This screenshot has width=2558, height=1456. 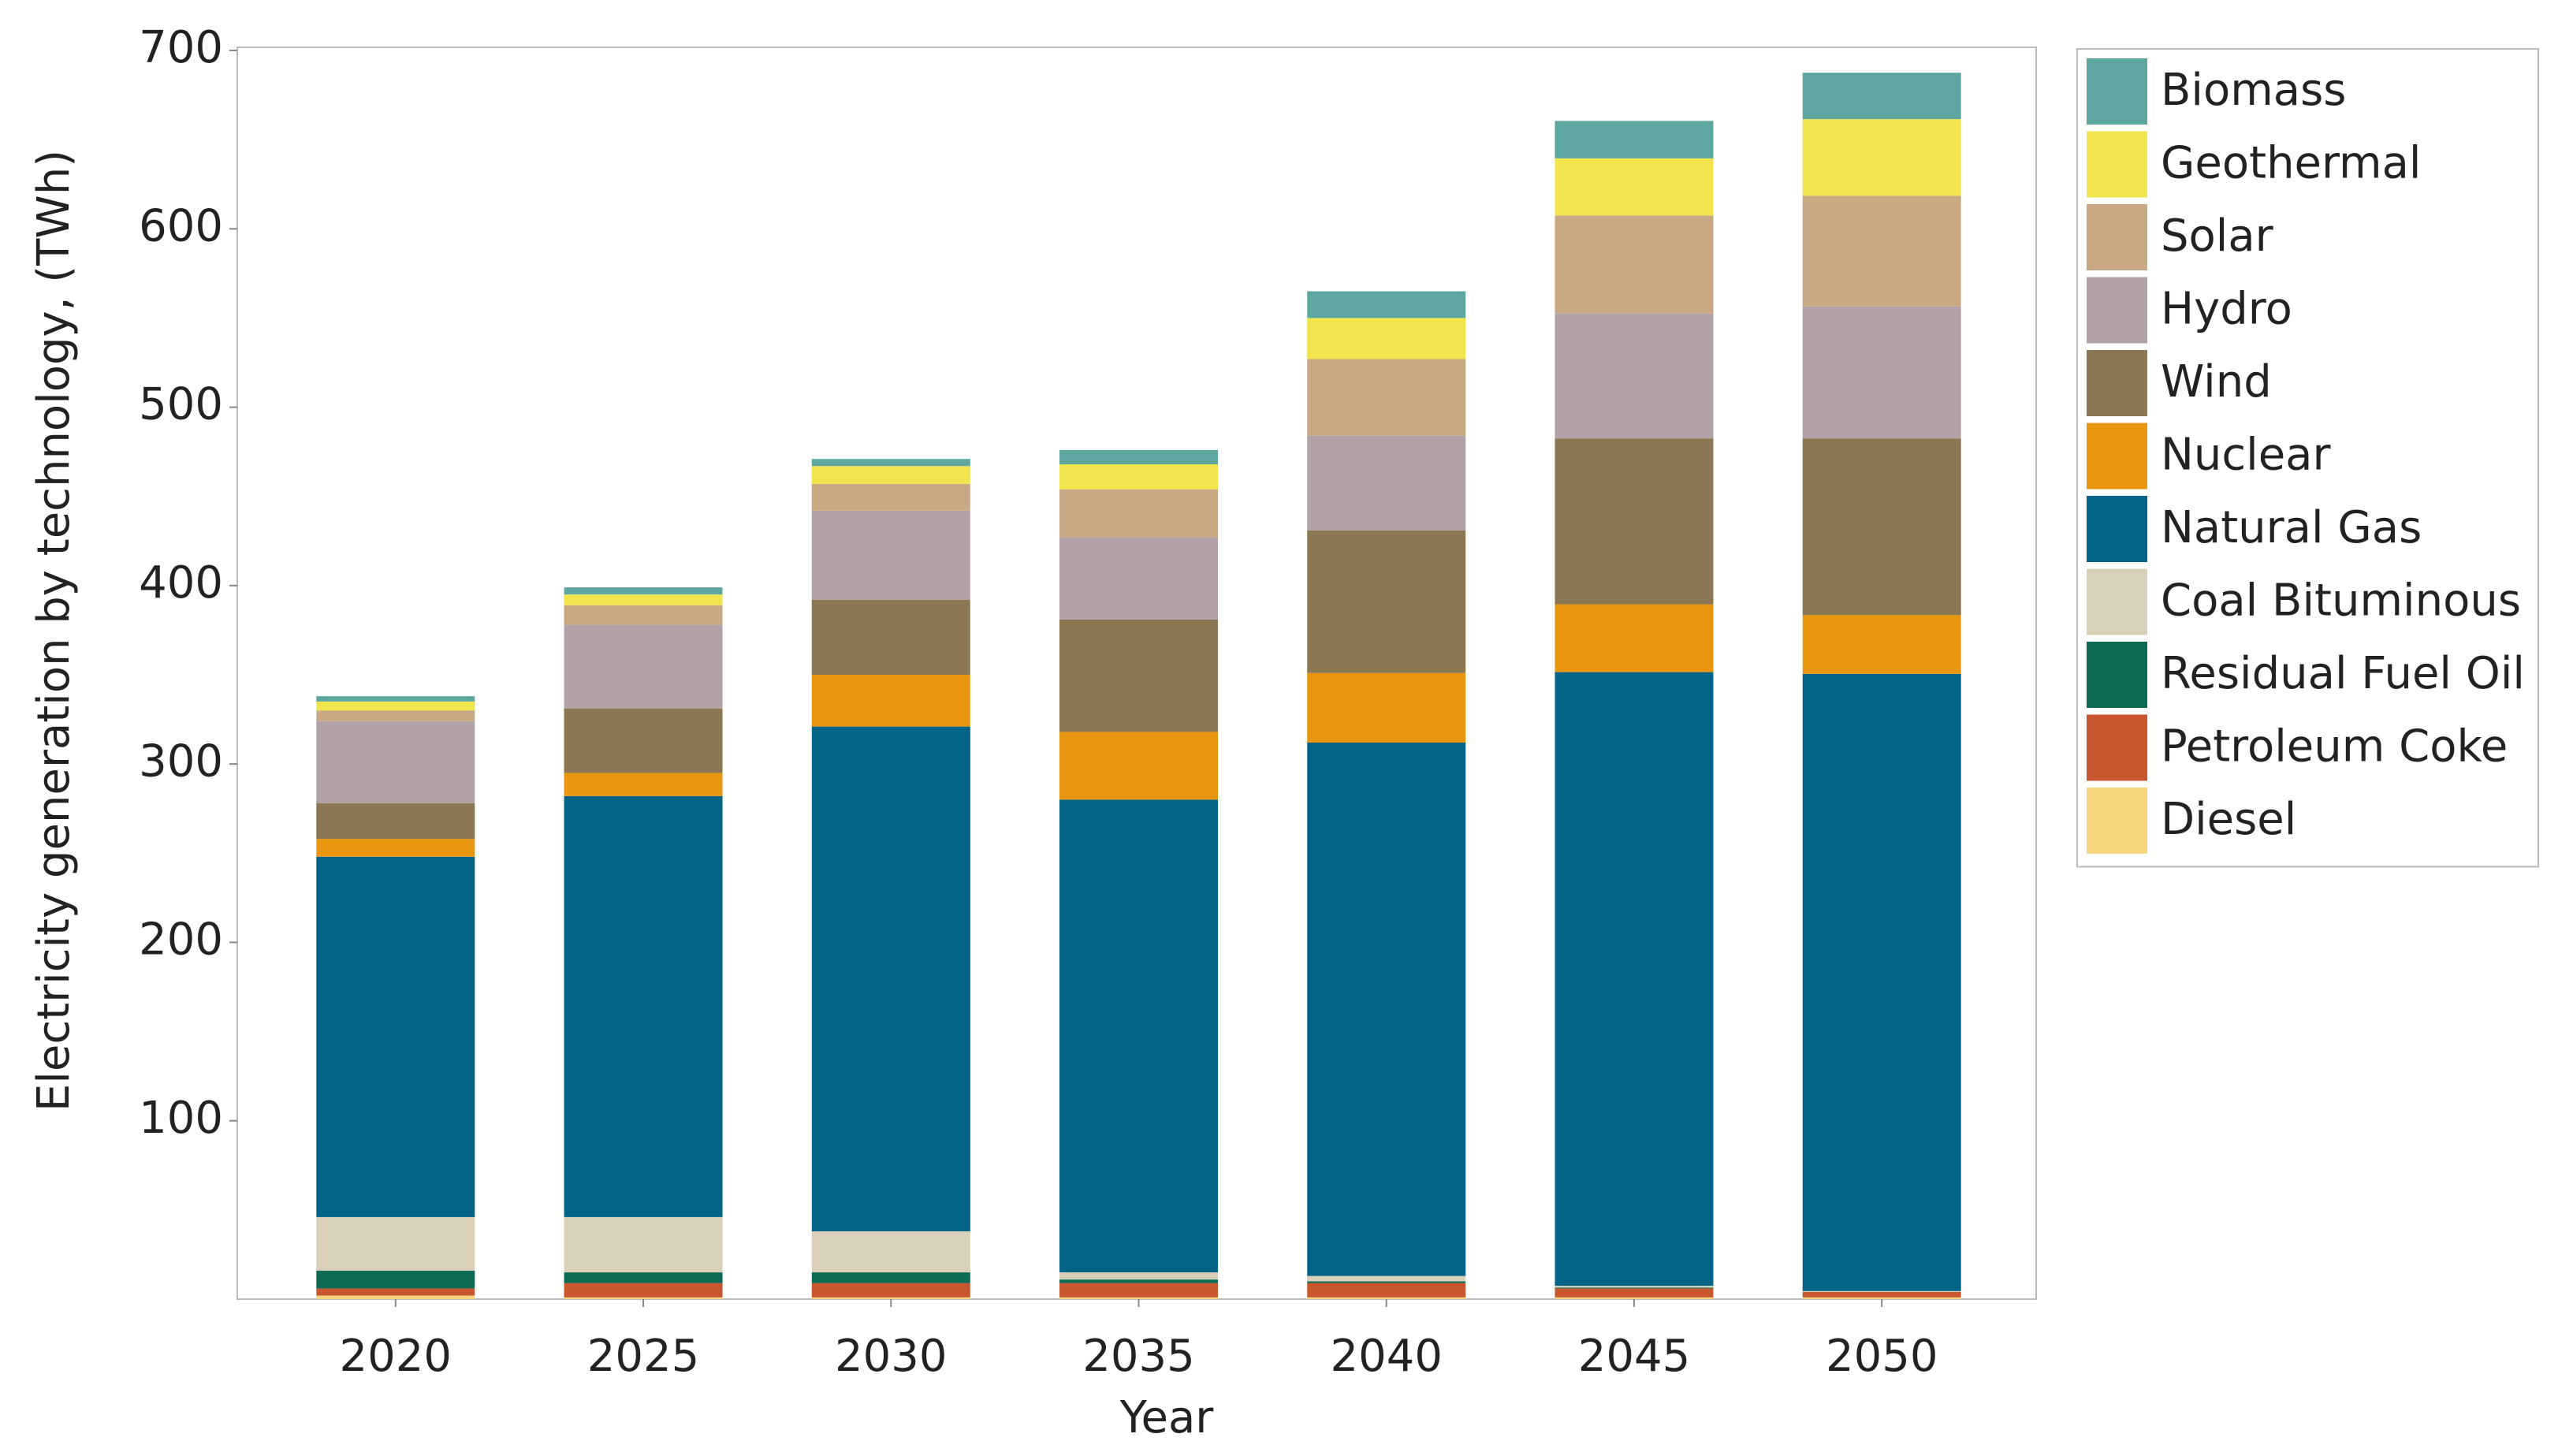 What do you see at coordinates (2307, 458) in the screenshot?
I see `legend-frame` at bounding box center [2307, 458].